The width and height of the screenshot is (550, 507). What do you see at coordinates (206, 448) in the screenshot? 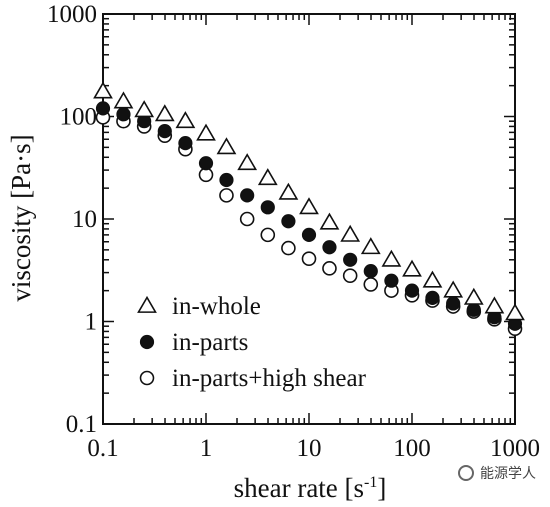
I see `x-tick-label: 1` at bounding box center [206, 448].